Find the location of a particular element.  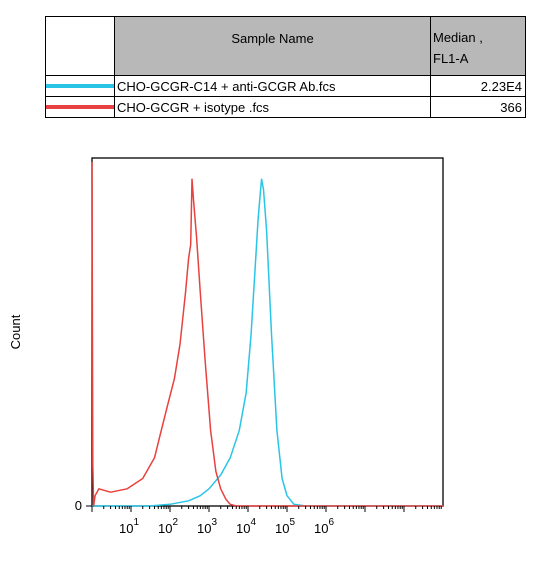

x-tick-exponent: 3 is located at coordinates (214, 522).